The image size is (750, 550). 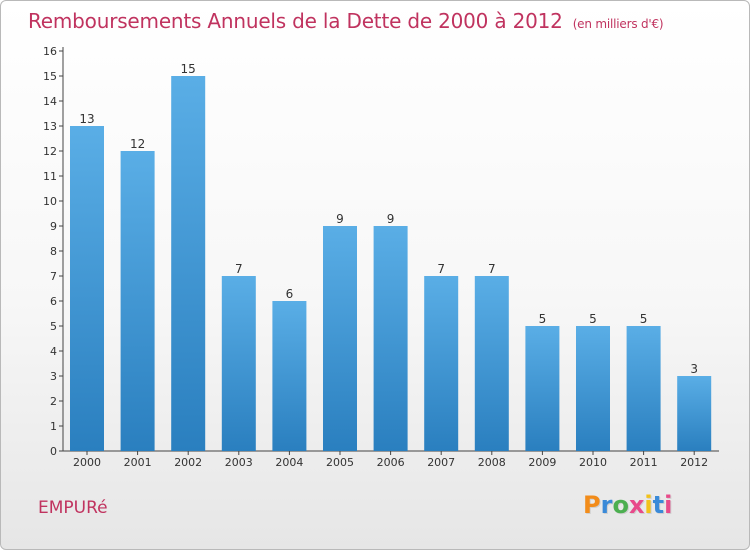 I want to click on bar-2012, so click(x=694, y=413).